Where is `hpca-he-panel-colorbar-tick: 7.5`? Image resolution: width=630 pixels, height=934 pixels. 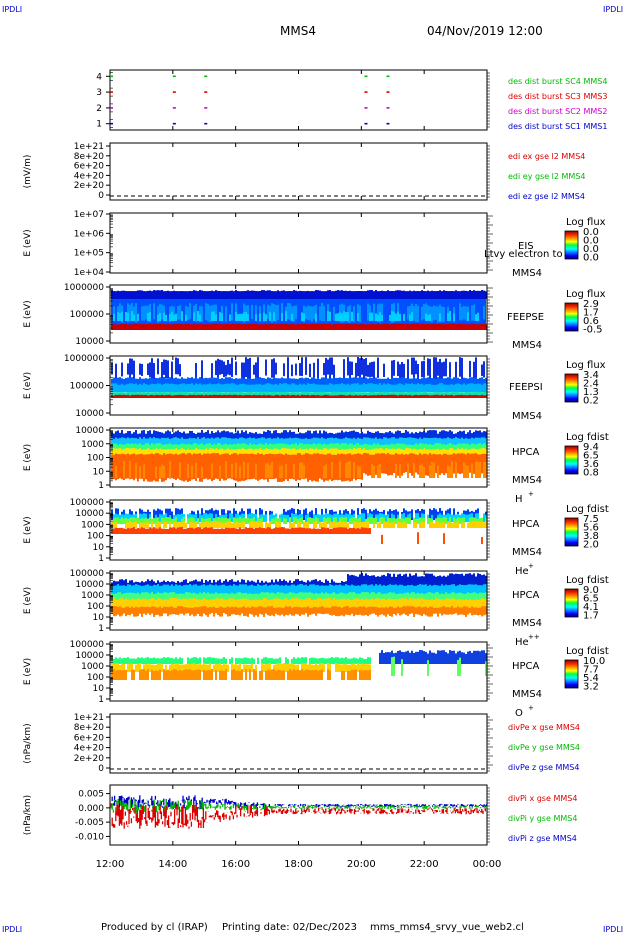 hpca-he-panel-colorbar-tick: 7.5 is located at coordinates (591, 519).